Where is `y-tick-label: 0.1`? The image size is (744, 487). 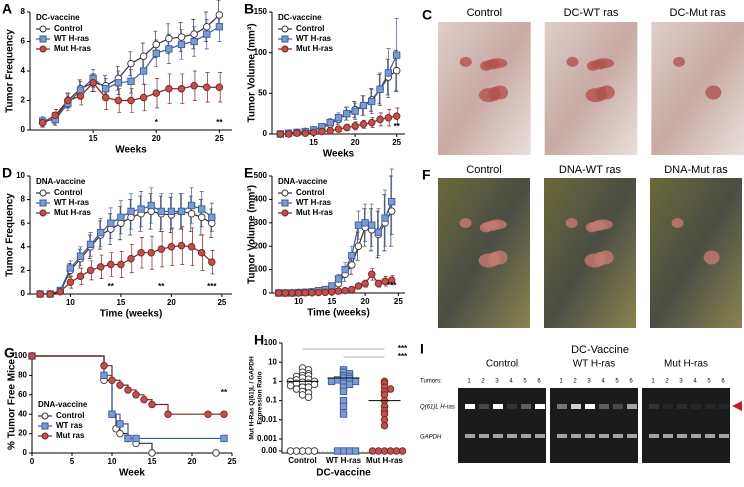 y-tick-label: 0.1 is located at coordinates (272, 400).